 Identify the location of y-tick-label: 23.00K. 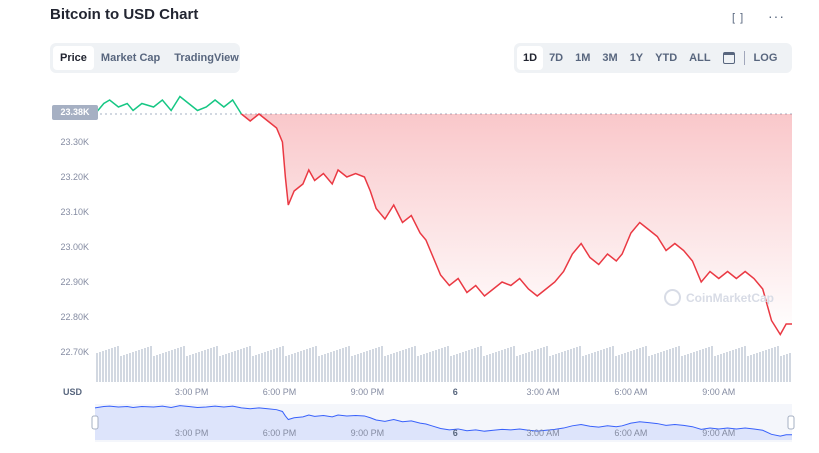
(74, 247).